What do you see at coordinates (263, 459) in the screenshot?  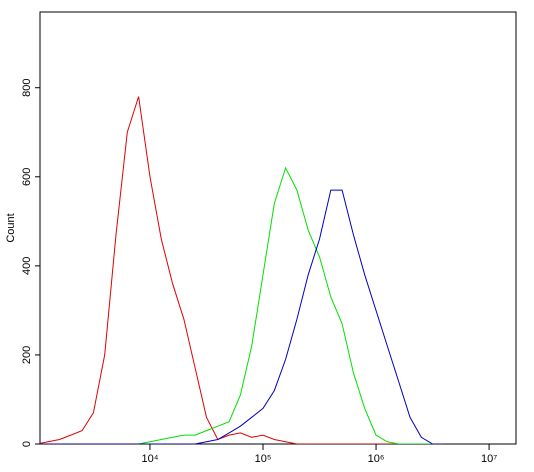 I see `x-tick-label: 10⁵` at bounding box center [263, 459].